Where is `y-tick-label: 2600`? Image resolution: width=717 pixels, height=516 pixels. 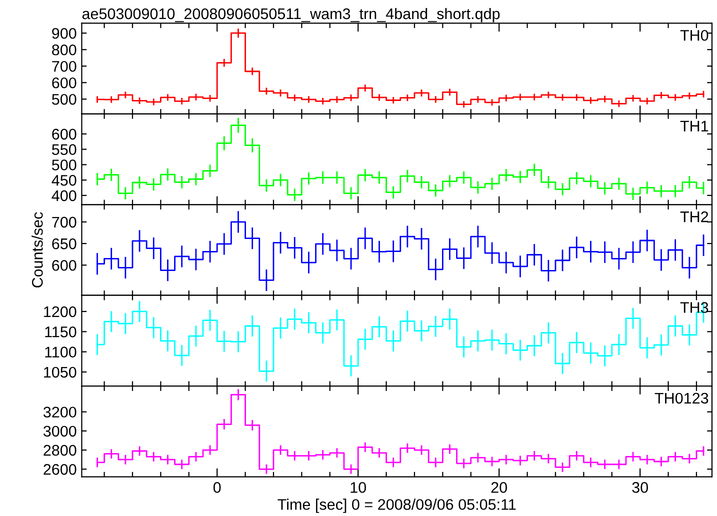
y-tick-label: 2600 is located at coordinates (60, 469).